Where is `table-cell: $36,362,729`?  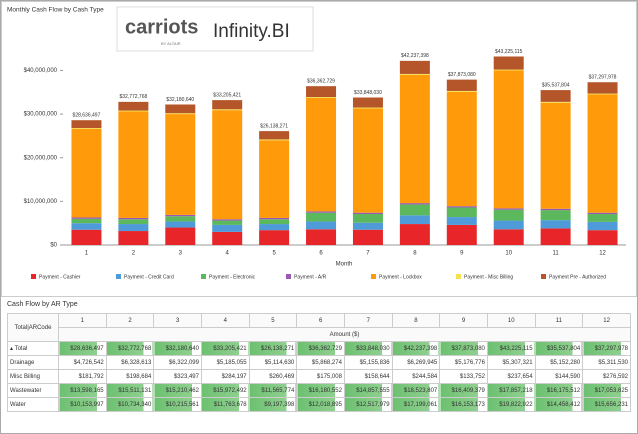 table-cell: $36,362,729 is located at coordinates (320, 348).